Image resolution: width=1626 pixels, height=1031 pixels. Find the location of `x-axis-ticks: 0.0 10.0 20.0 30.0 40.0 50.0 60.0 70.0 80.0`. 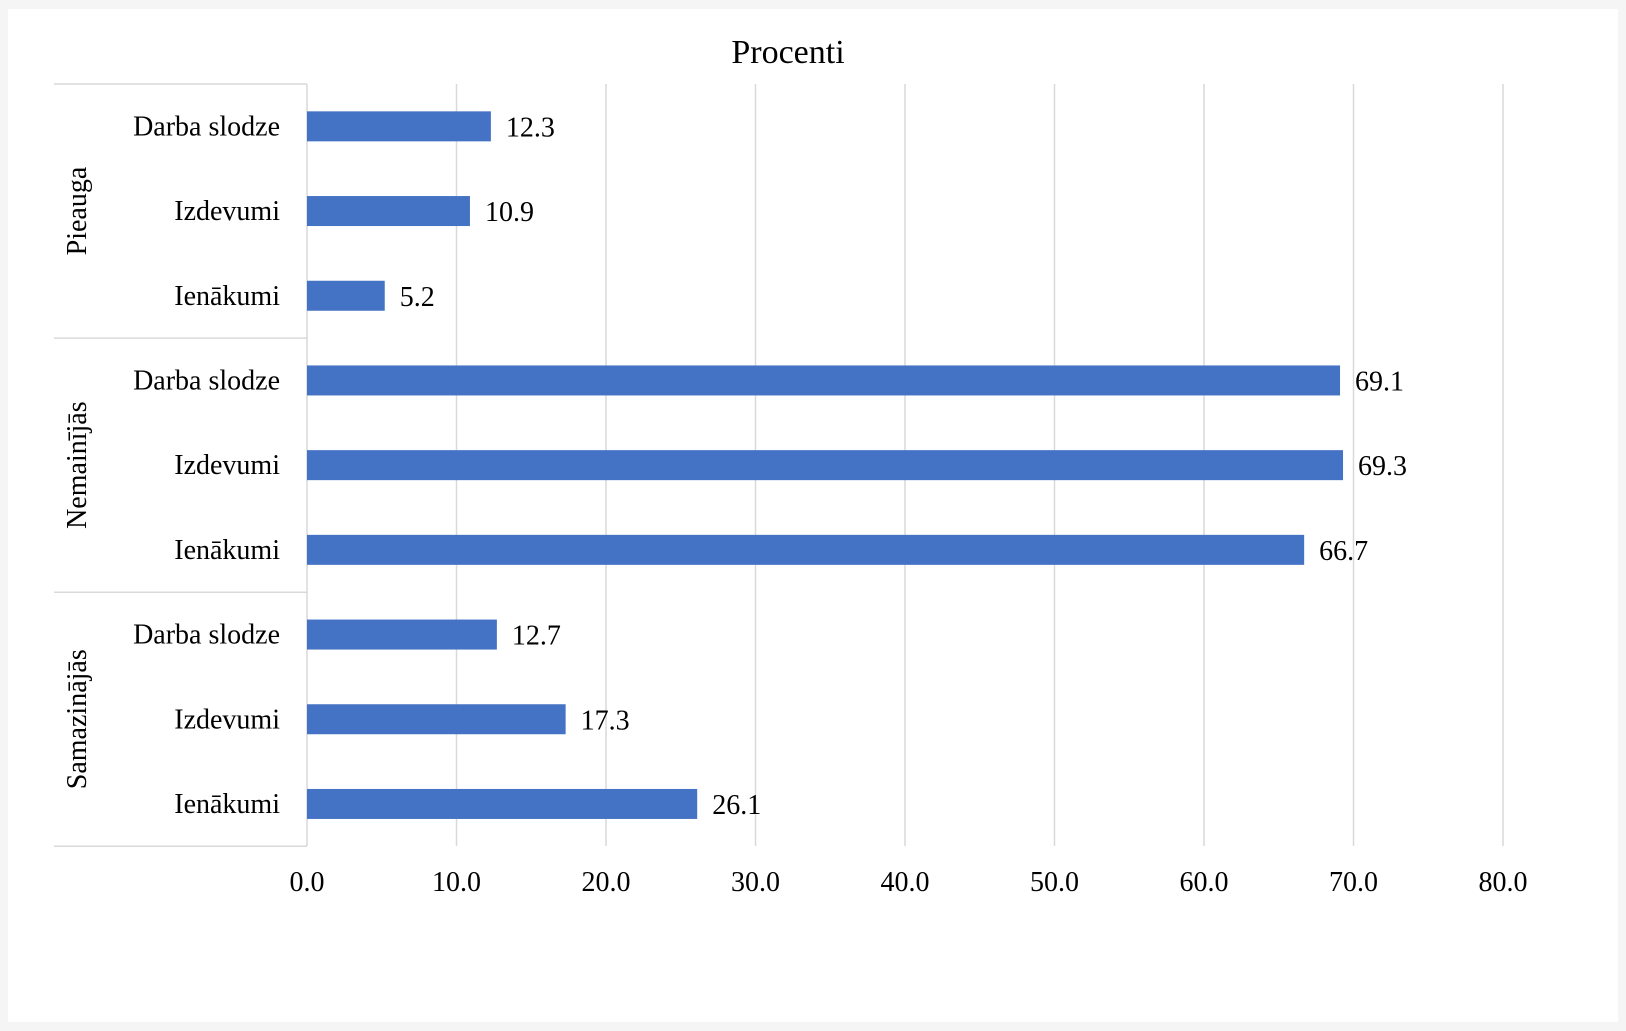

x-axis-ticks: 0.0 10.0 20.0 30.0 40.0 50.0 60.0 70.0 80.0 is located at coordinates (909, 882).